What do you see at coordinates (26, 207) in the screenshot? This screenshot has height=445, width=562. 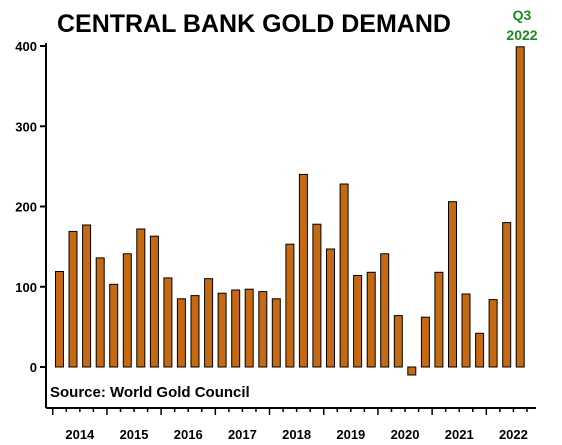 I see `y-tick-label: 200` at bounding box center [26, 207].